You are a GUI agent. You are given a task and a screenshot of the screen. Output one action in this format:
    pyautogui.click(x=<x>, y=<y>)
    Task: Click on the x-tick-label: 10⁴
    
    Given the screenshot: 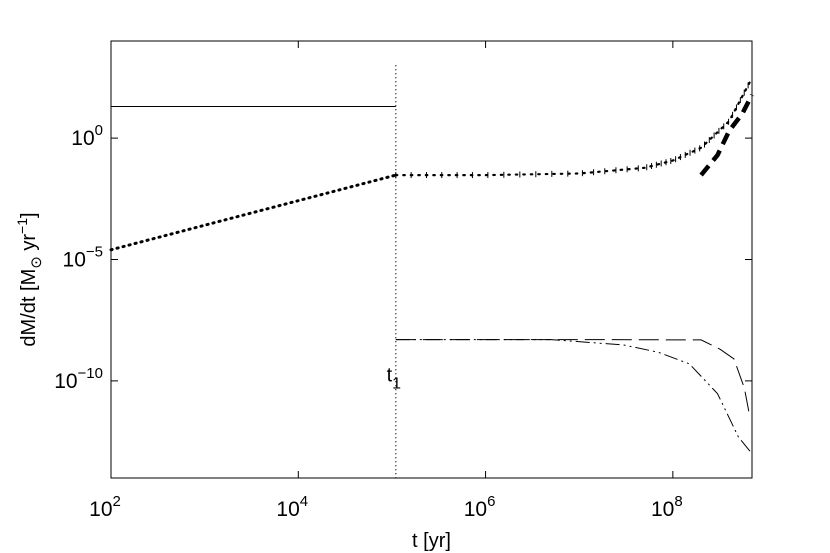 What is the action you would take?
    pyautogui.click(x=292, y=507)
    